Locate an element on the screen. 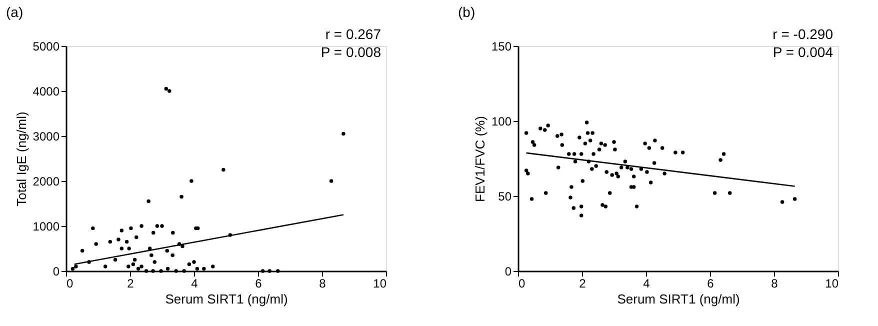 Image resolution: width=878 pixels, height=326 pixels. chart-title: (b) is located at coordinates (467, 12).